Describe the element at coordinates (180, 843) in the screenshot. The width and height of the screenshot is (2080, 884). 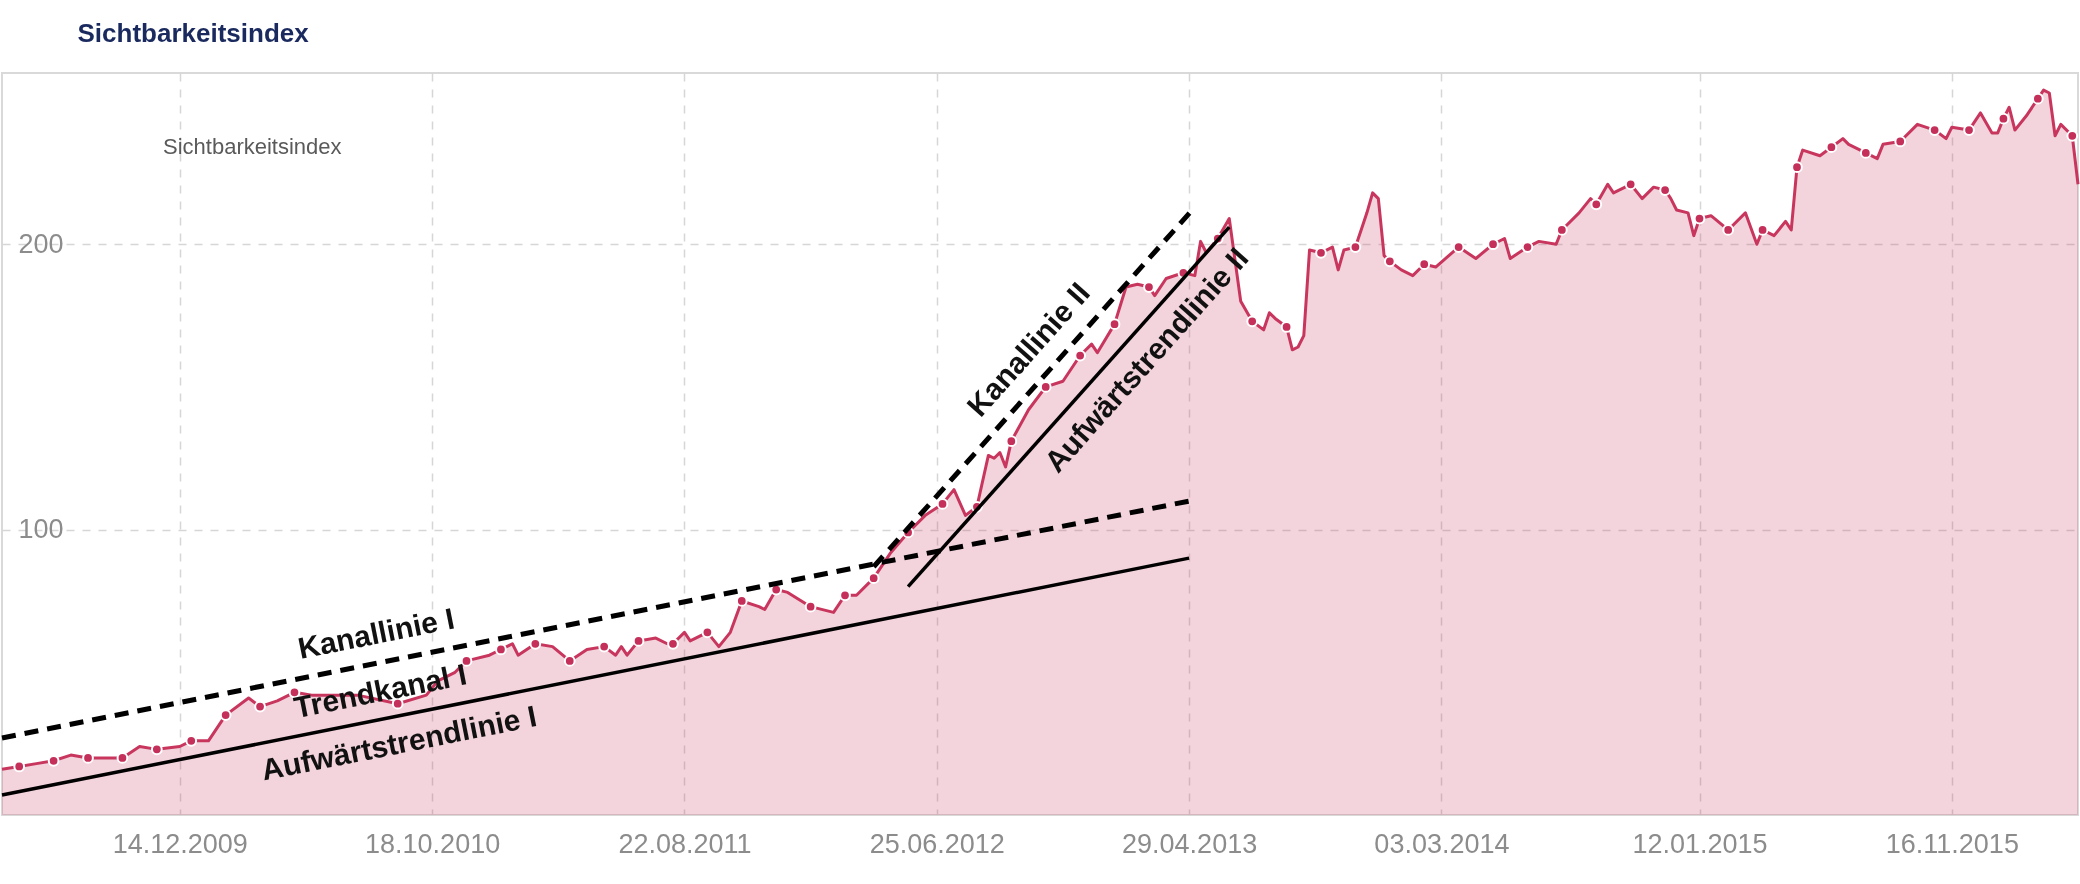
I see `x-tick-label: 14.12.2009` at that location.